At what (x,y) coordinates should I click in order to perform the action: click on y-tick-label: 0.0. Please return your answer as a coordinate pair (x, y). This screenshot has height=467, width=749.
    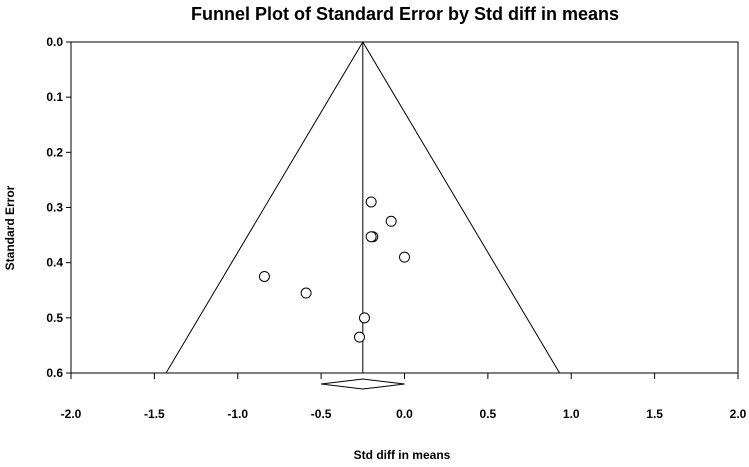
    Looking at the image, I should click on (54, 42).